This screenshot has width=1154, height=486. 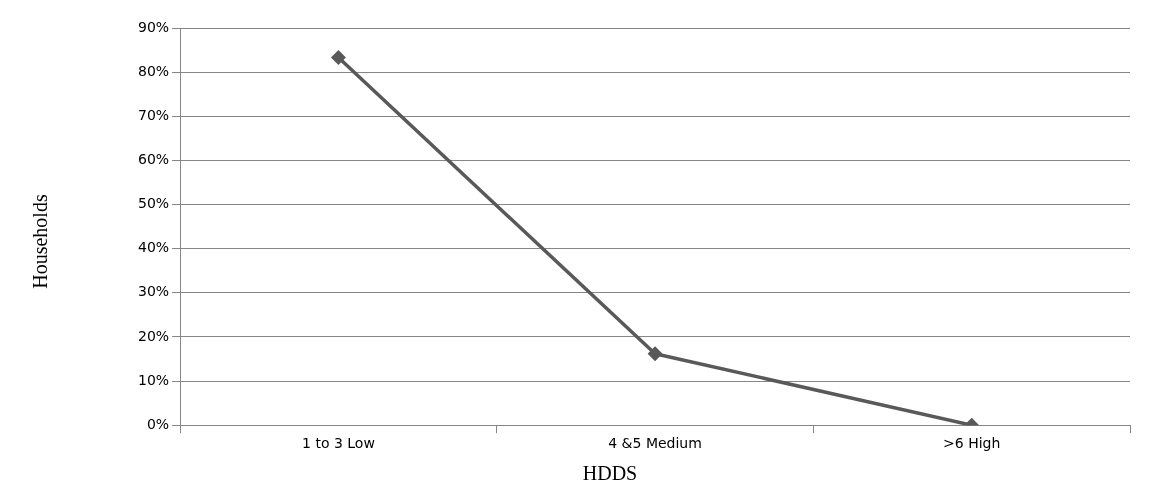 What do you see at coordinates (338, 443) in the screenshot?
I see `x-tick-label: 1 to 3 Low` at bounding box center [338, 443].